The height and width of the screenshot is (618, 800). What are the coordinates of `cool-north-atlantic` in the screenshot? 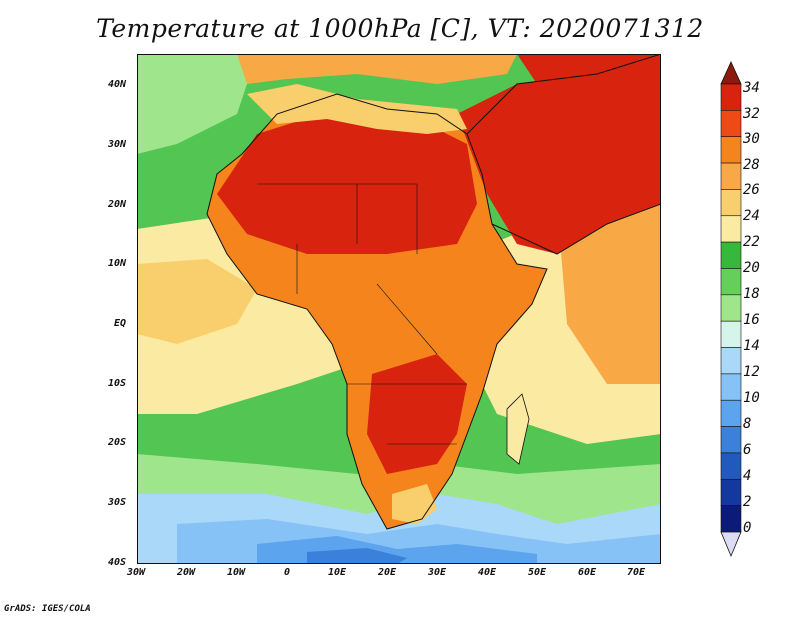 It's located at (197, 104).